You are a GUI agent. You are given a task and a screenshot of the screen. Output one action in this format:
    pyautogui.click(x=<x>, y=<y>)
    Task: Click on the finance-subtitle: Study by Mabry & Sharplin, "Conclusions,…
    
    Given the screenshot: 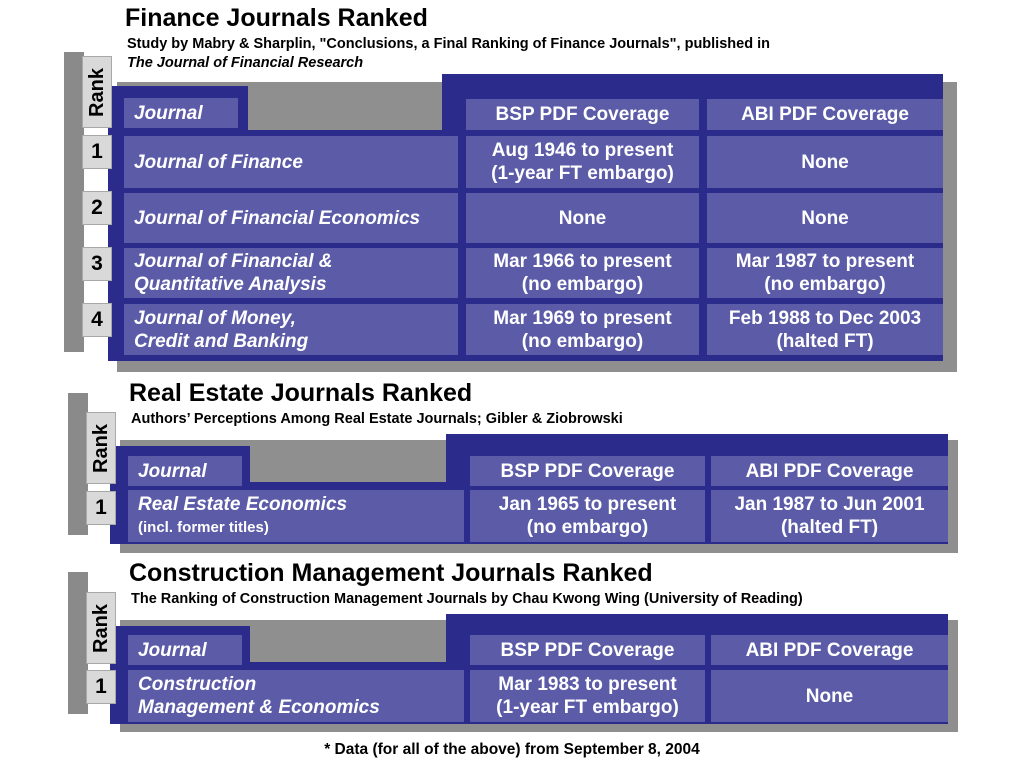 What is the action you would take?
    pyautogui.click(x=448, y=54)
    